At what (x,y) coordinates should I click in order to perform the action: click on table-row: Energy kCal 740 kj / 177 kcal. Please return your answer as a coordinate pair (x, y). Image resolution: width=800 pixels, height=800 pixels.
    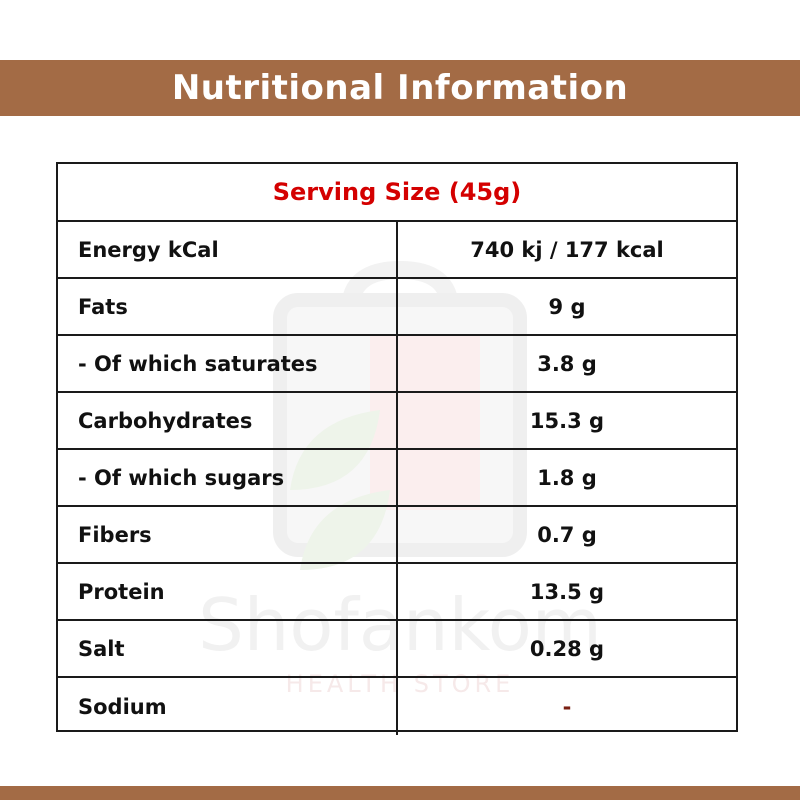
    Looking at the image, I should click on (397, 250).